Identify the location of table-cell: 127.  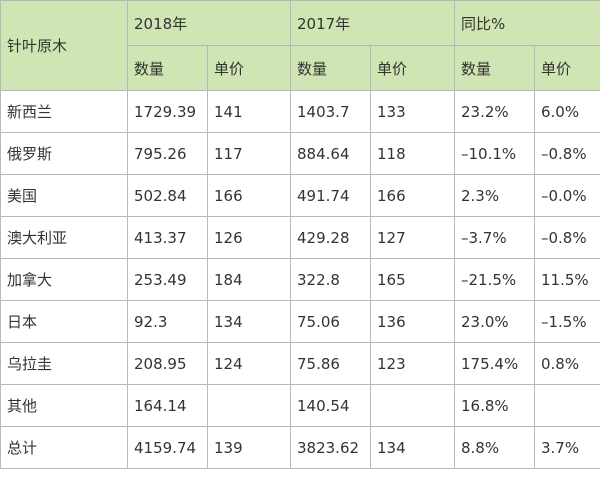
(412, 237).